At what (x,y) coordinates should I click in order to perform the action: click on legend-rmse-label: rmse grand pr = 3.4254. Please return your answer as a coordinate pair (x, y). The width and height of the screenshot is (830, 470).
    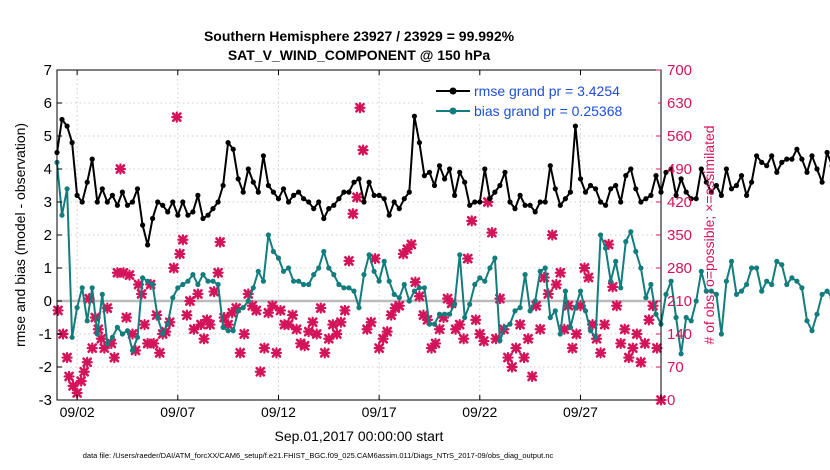
    Looking at the image, I should click on (547, 91).